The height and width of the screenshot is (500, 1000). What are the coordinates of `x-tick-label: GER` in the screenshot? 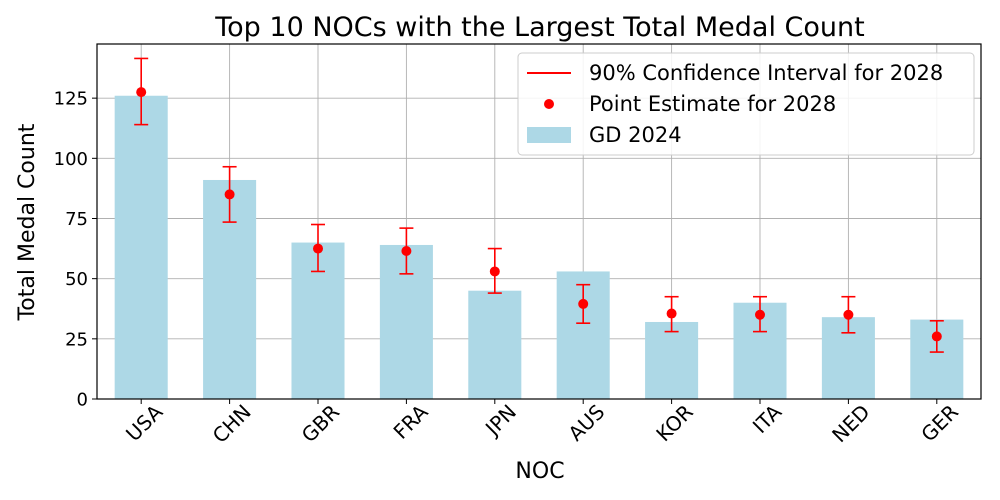 It's located at (939, 423).